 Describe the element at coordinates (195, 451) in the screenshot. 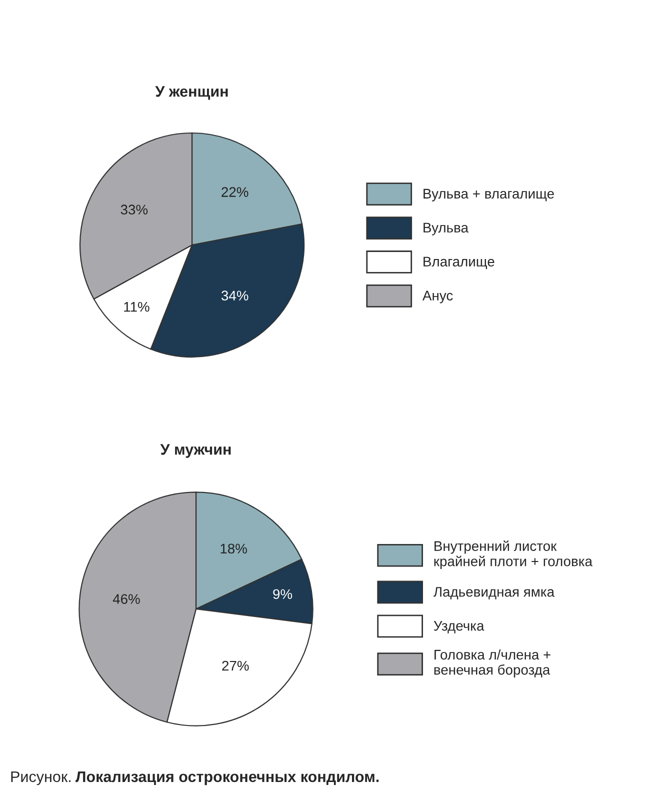

I see `chart-title: У мужчин` at that location.